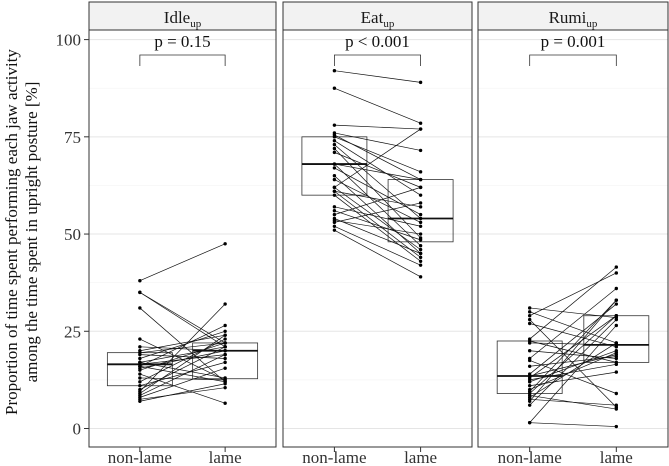 The width and height of the screenshot is (669, 466). Describe the element at coordinates (420, 457) in the screenshot. I see `x-tick-label: lame` at that location.